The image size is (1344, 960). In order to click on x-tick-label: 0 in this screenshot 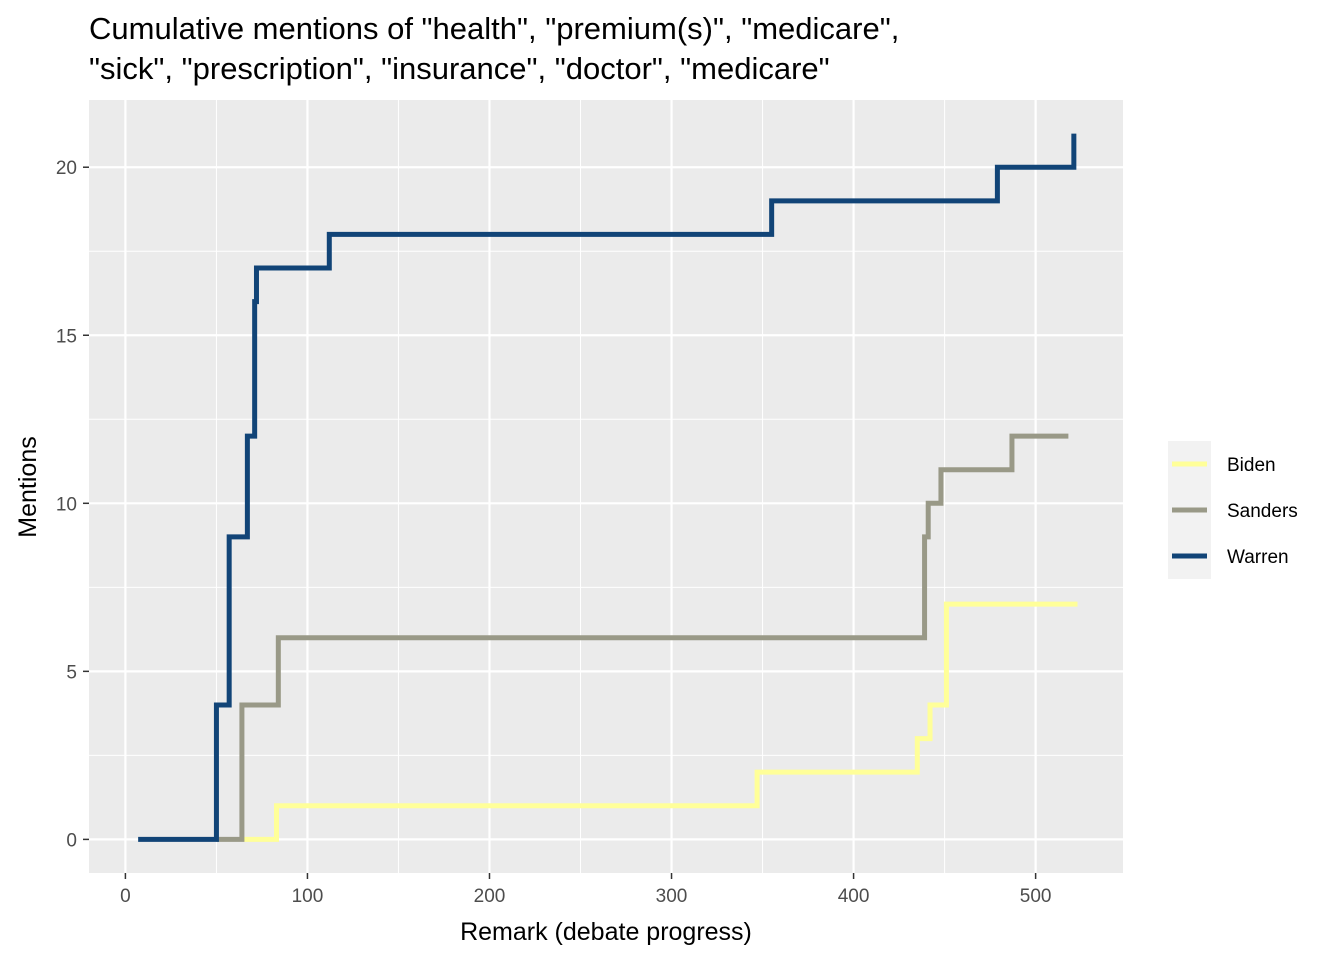, I will do `click(125, 896)`.